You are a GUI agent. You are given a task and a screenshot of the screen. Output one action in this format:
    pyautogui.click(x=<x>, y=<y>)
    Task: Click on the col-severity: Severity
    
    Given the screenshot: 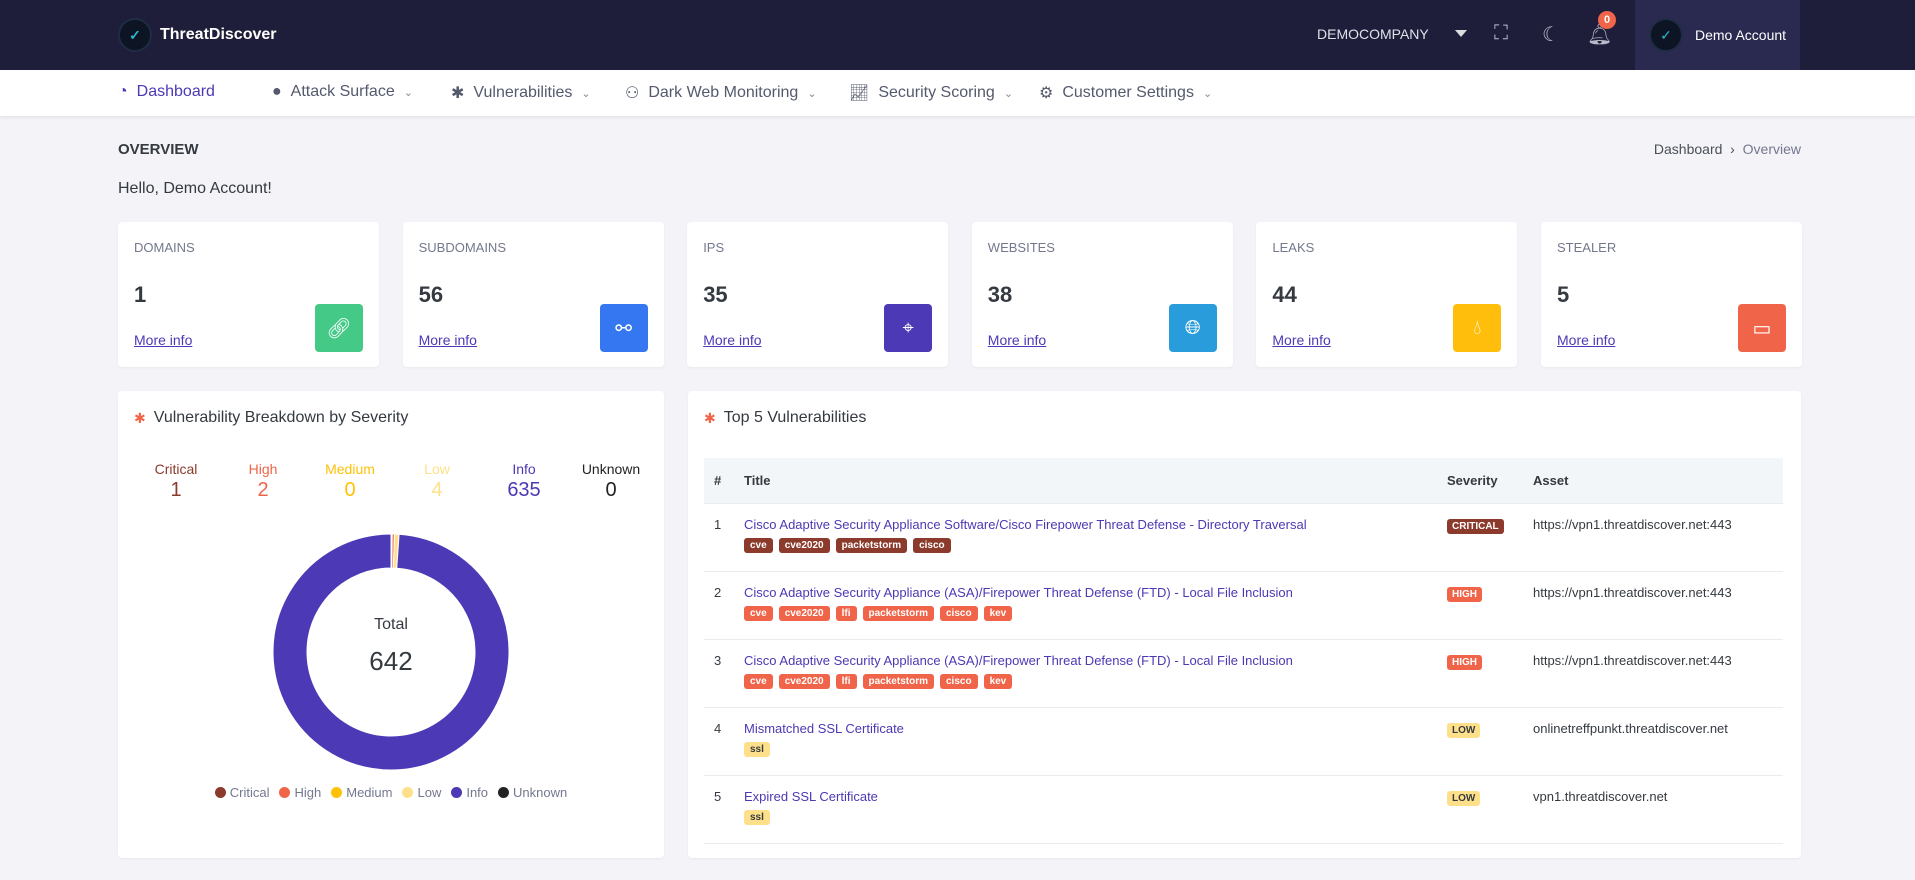 What is the action you would take?
    pyautogui.click(x=1480, y=480)
    